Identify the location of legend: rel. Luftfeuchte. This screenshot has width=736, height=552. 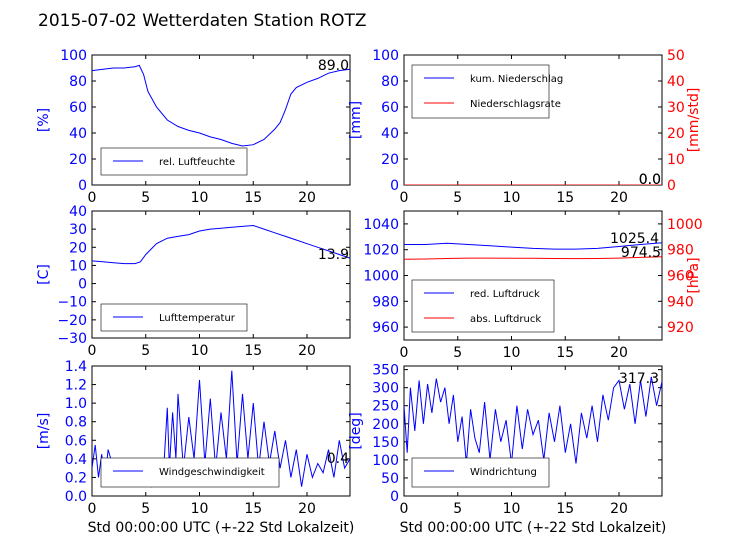
(174, 161).